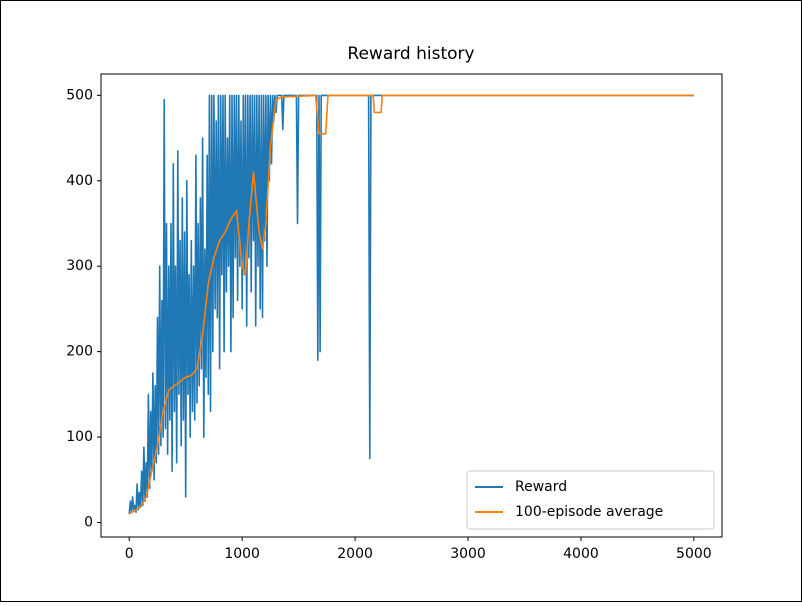 Image resolution: width=802 pixels, height=606 pixels. What do you see at coordinates (79, 181) in the screenshot?
I see `y-tick-label: 400` at bounding box center [79, 181].